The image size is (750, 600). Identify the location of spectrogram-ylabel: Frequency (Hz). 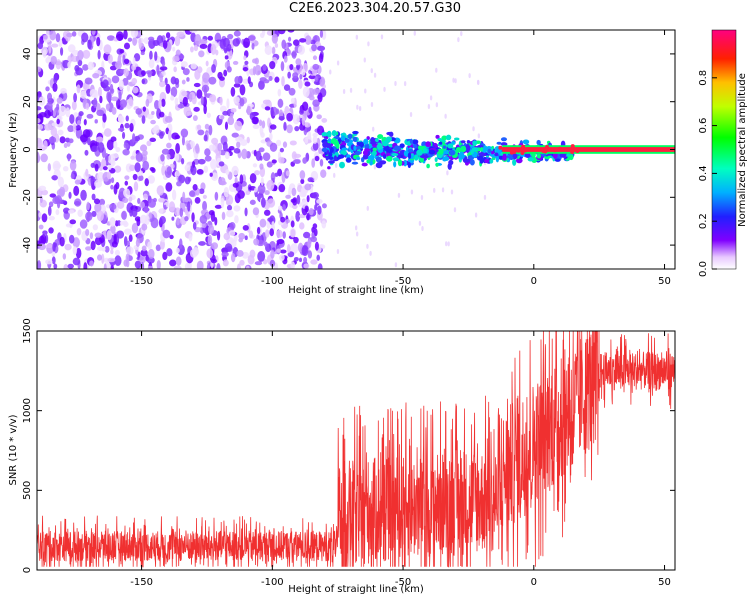
(13, 150).